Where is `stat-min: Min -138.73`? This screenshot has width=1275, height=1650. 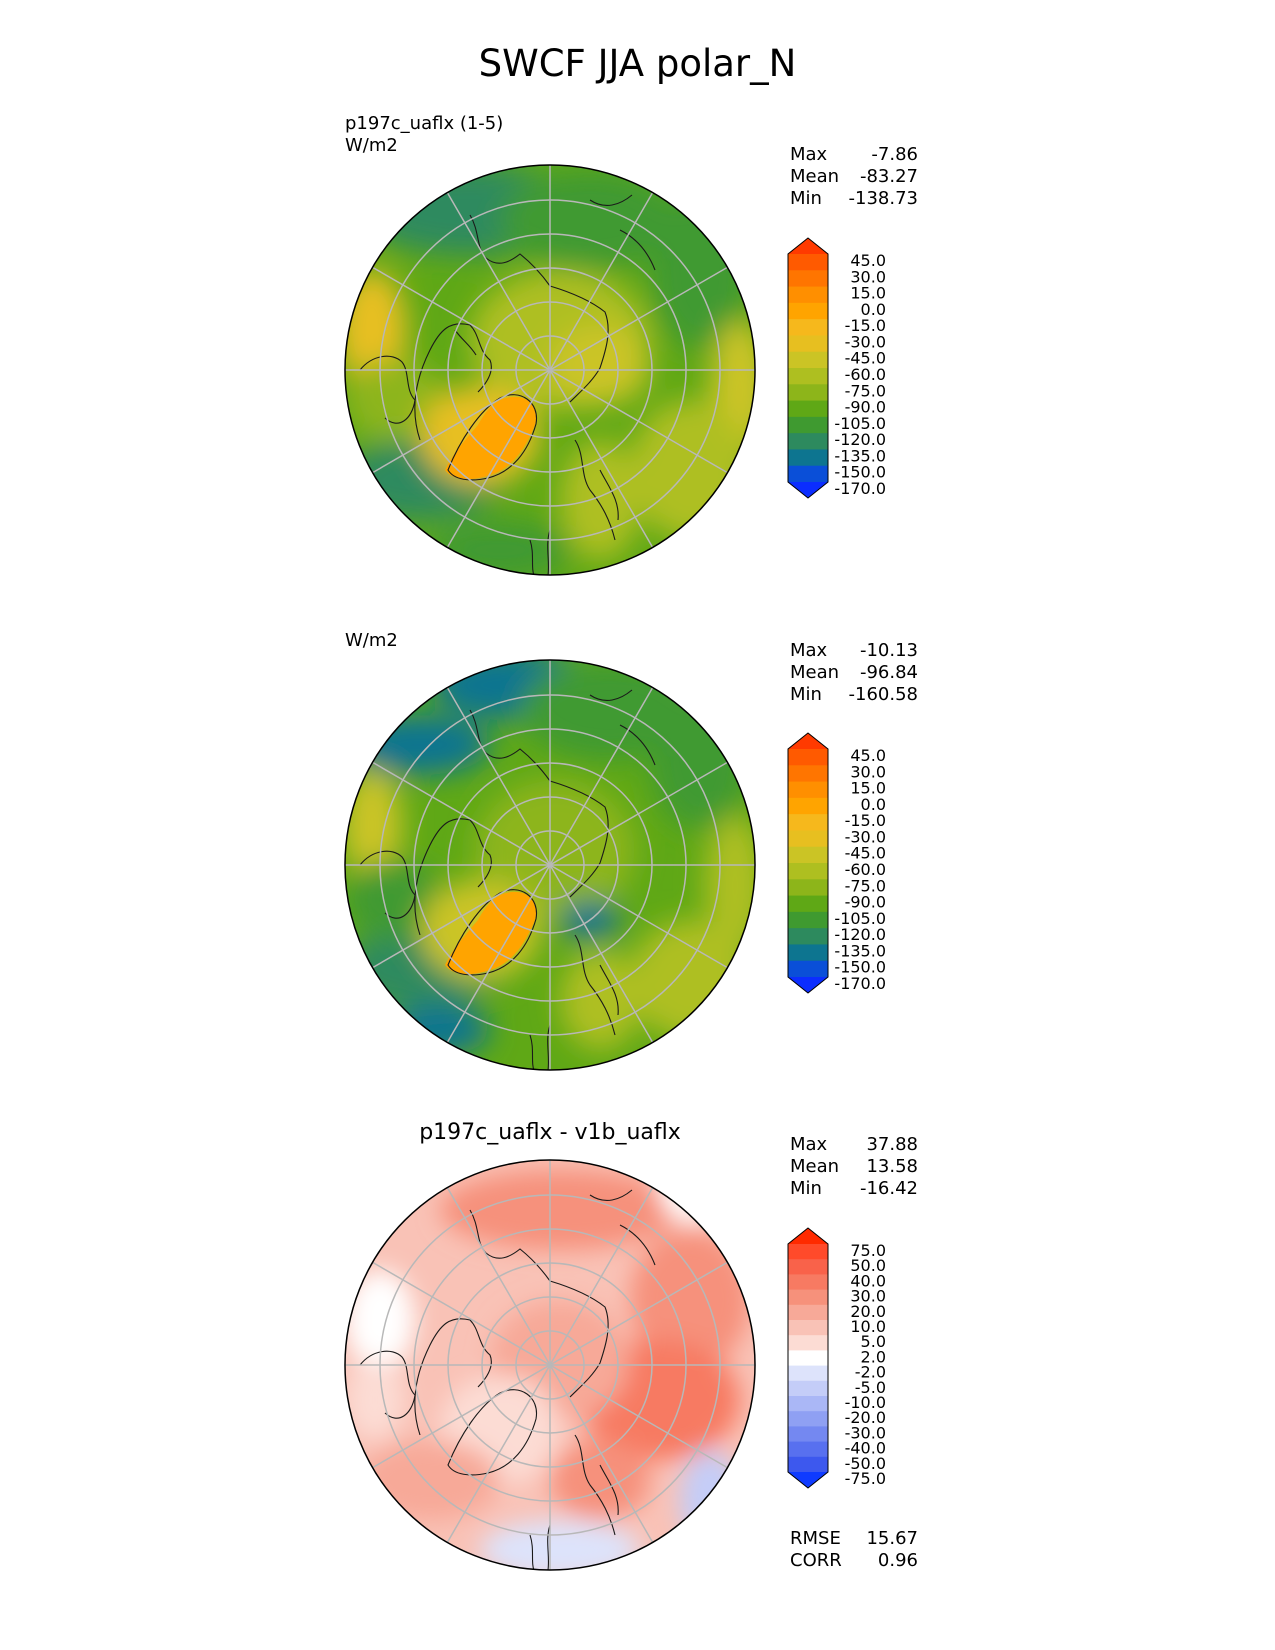
stat-min: Min -138.73 is located at coordinates (854, 198).